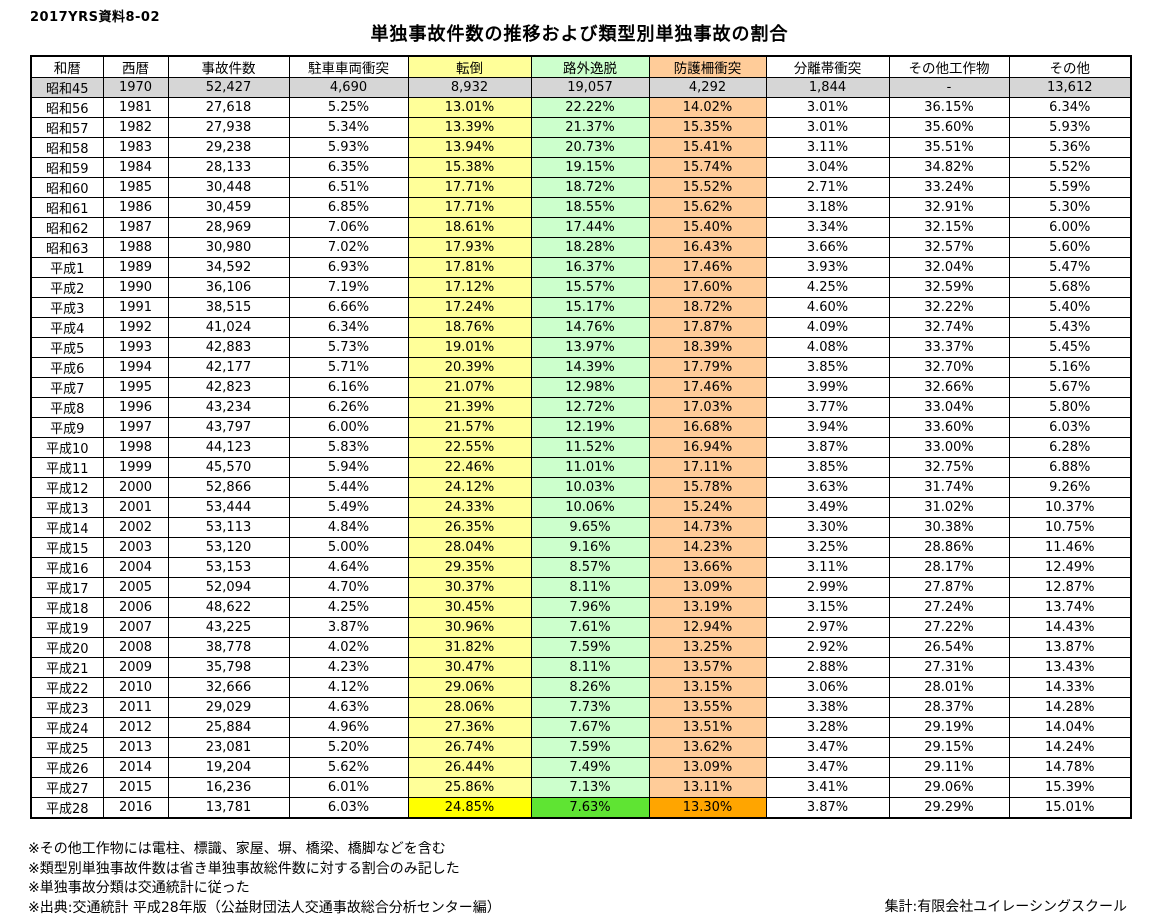  I want to click on cell-era: 昭和58, so click(67, 147).